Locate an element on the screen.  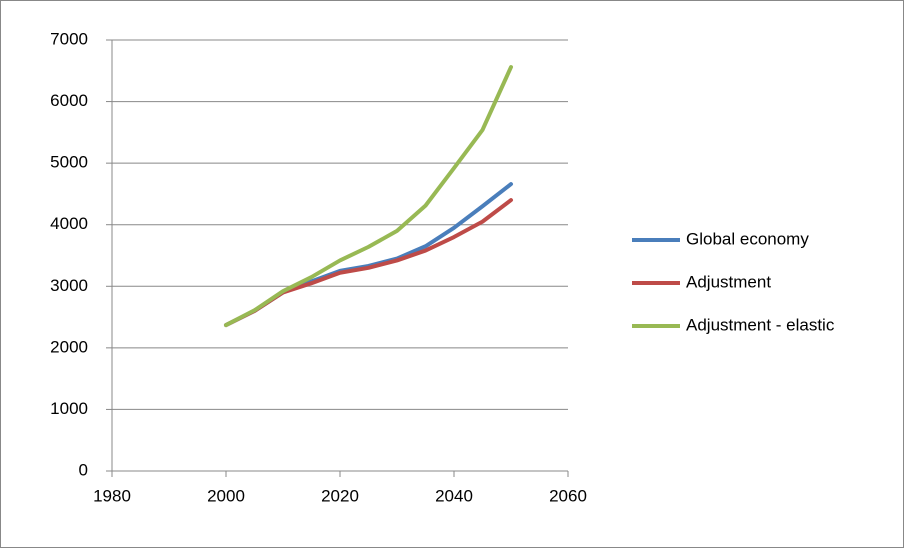
y-tick-label: 7000 is located at coordinates (69, 38).